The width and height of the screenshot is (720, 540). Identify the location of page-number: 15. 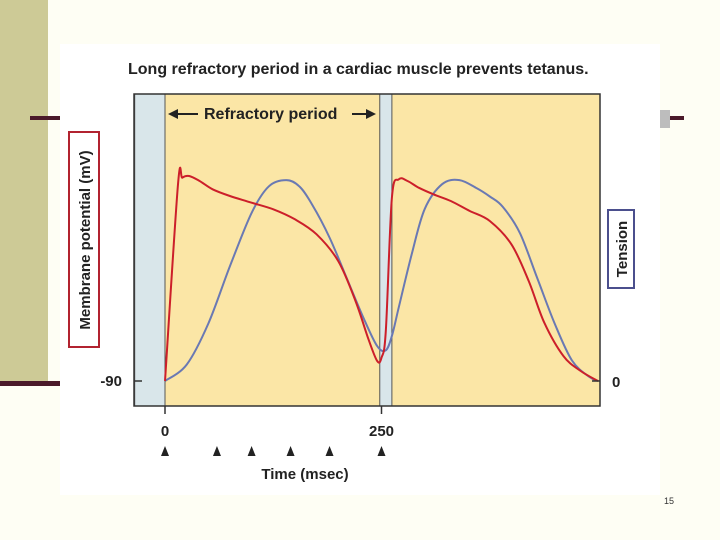
(669, 501).